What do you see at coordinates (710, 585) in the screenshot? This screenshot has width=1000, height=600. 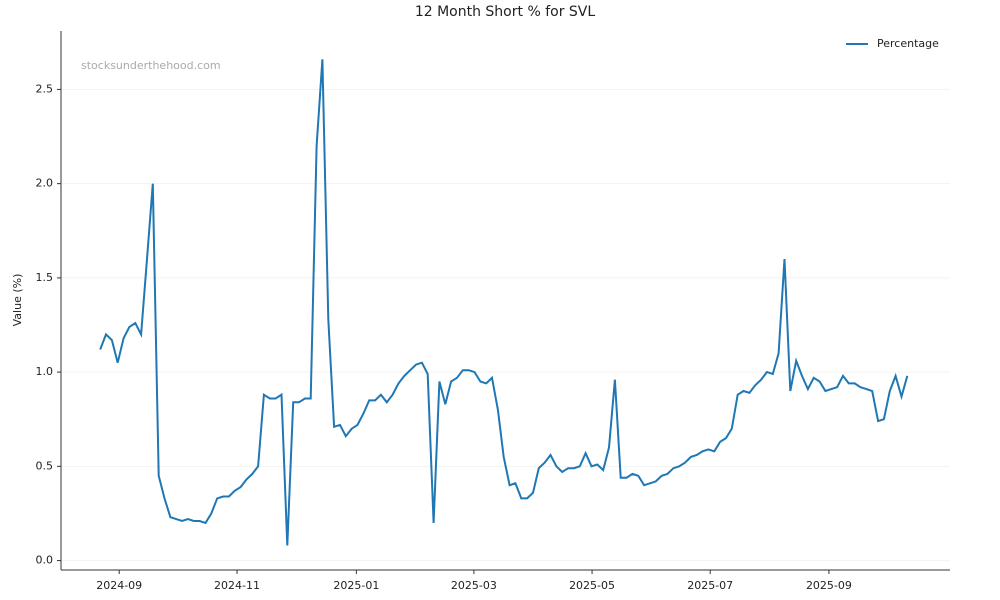 I see `x-tick-label: 2025-07` at bounding box center [710, 585].